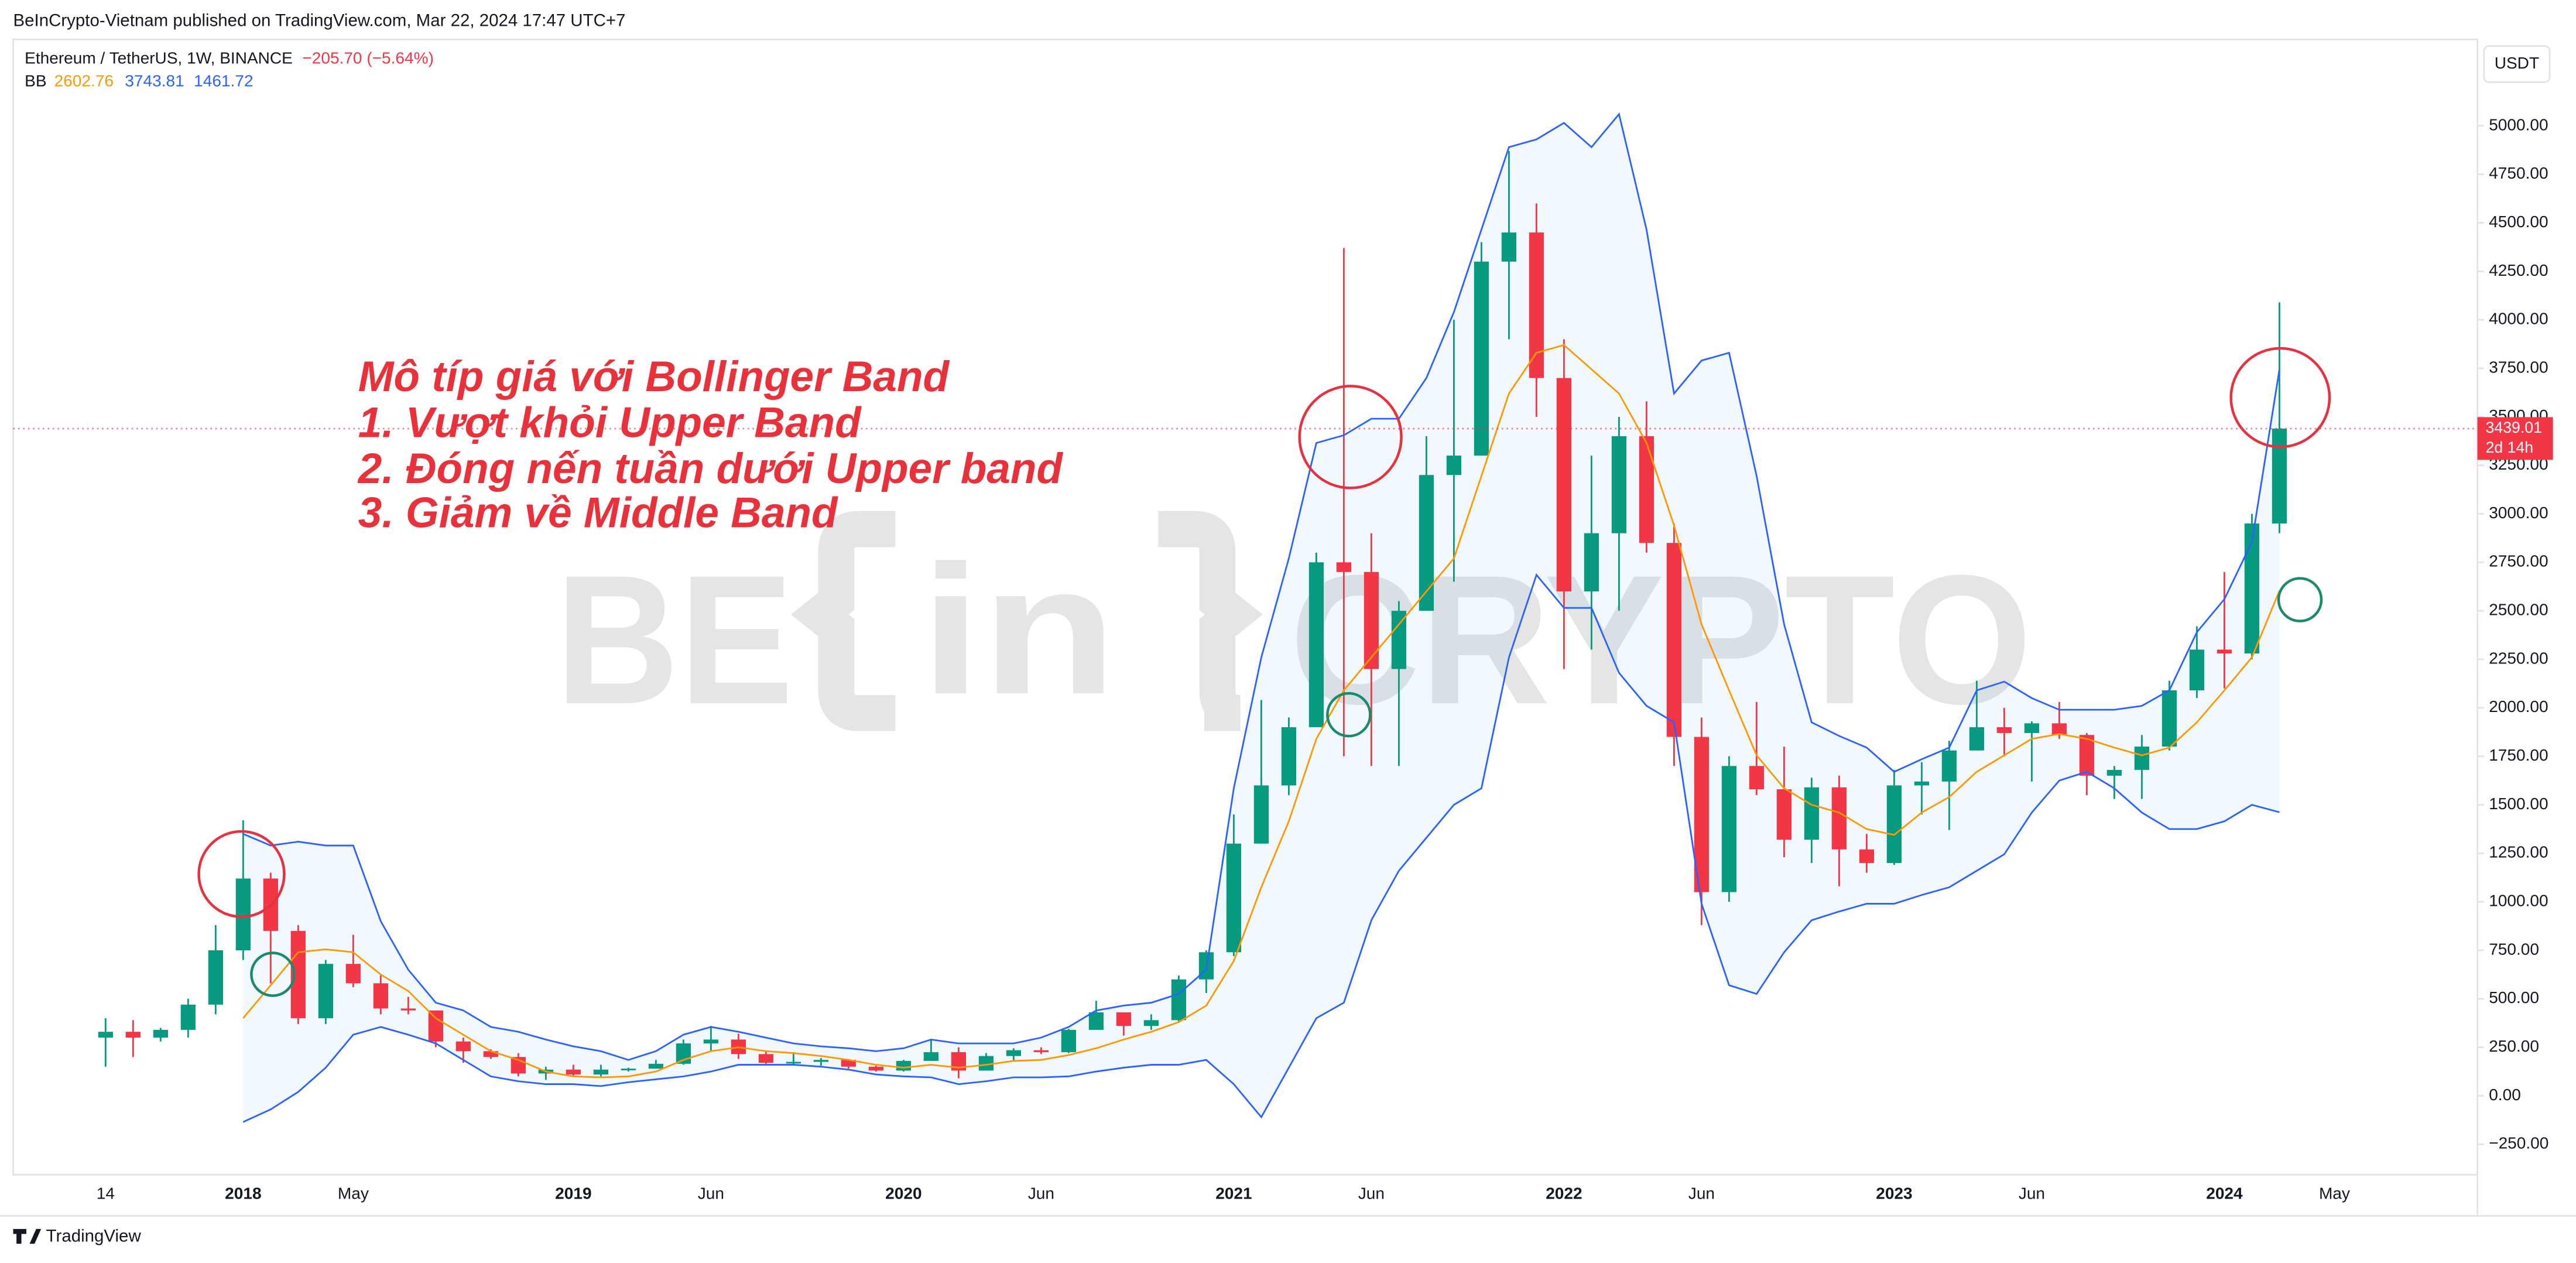 The height and width of the screenshot is (1263, 2576). I want to click on bb-middle-value: 2602.76, so click(84, 81).